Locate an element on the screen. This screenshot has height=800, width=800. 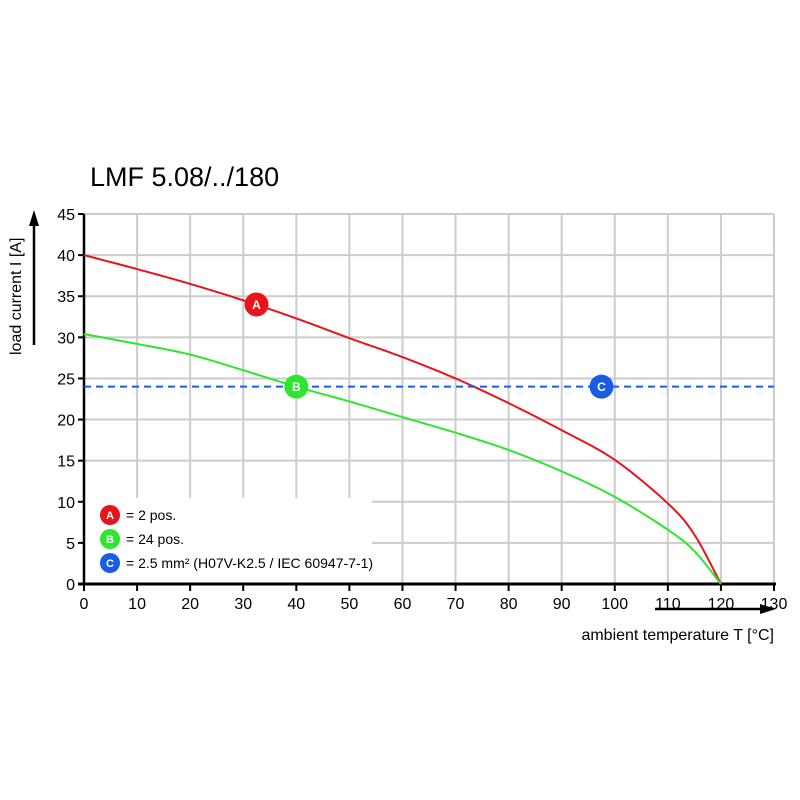
legend-entry-label: = 2 pos. is located at coordinates (151, 515).